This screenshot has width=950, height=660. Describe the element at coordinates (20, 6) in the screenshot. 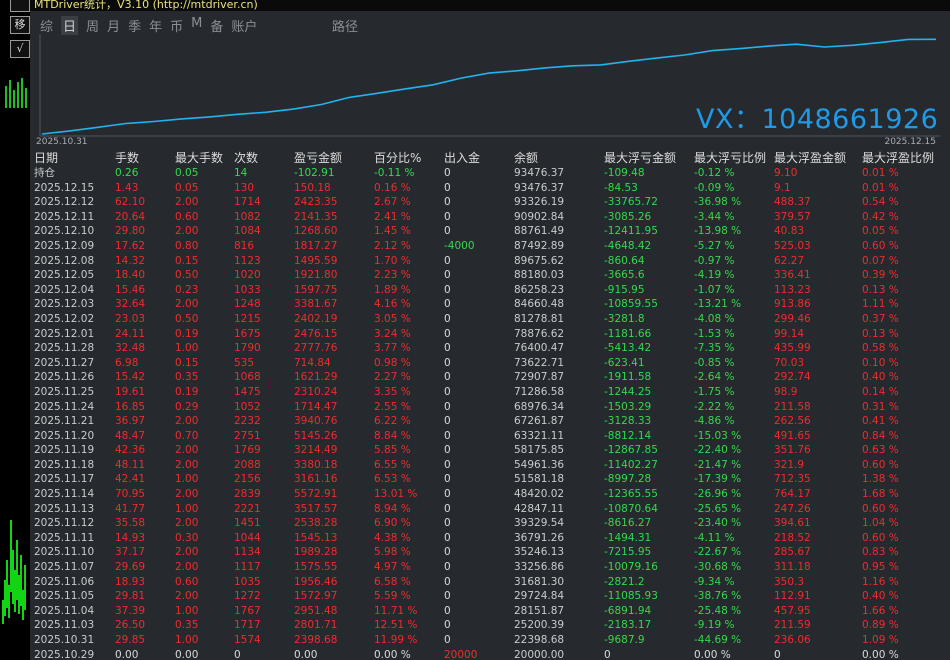

I see `menu-button` at that location.